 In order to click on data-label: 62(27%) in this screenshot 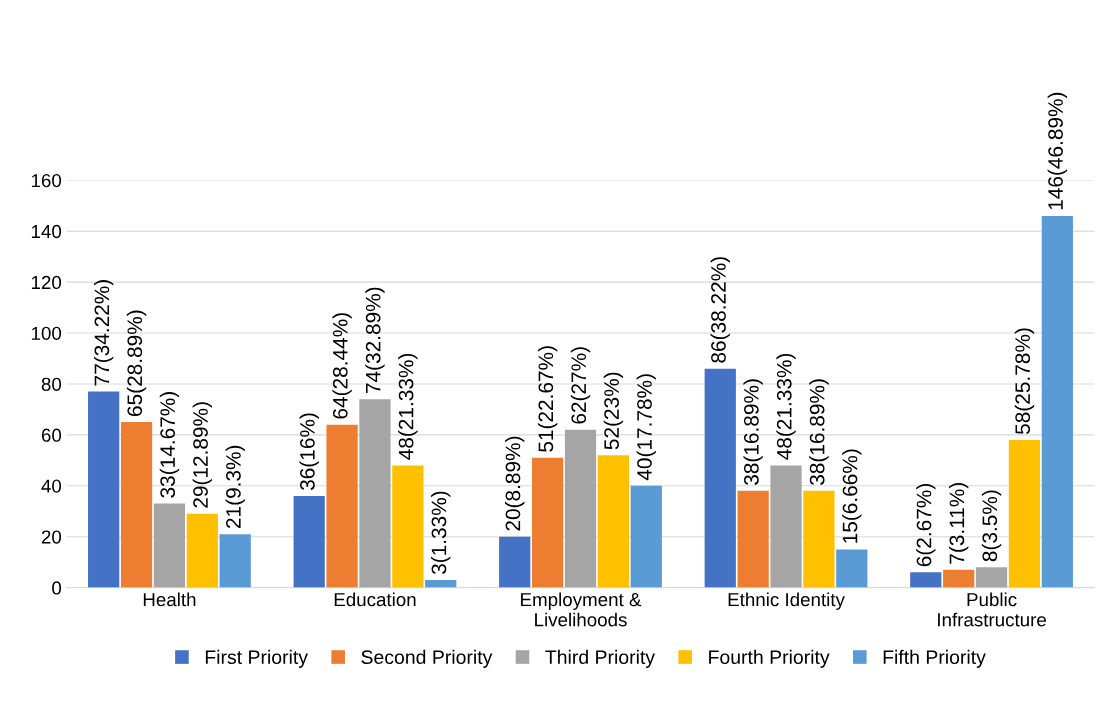, I will do `click(580, 385)`.